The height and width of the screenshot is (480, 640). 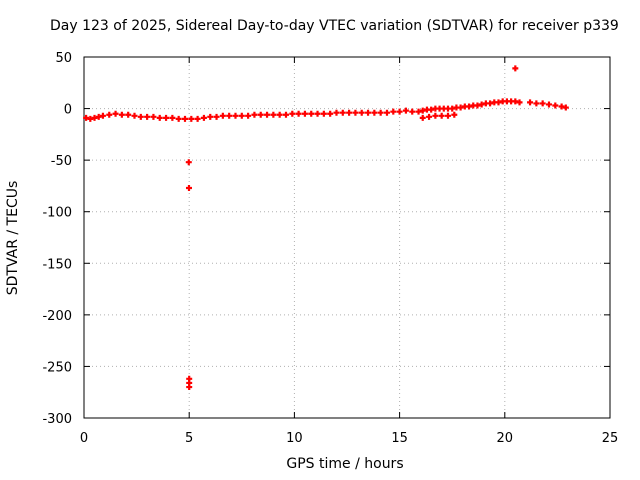 What do you see at coordinates (63, 58) in the screenshot?
I see `y-tick-label: 50` at bounding box center [63, 58].